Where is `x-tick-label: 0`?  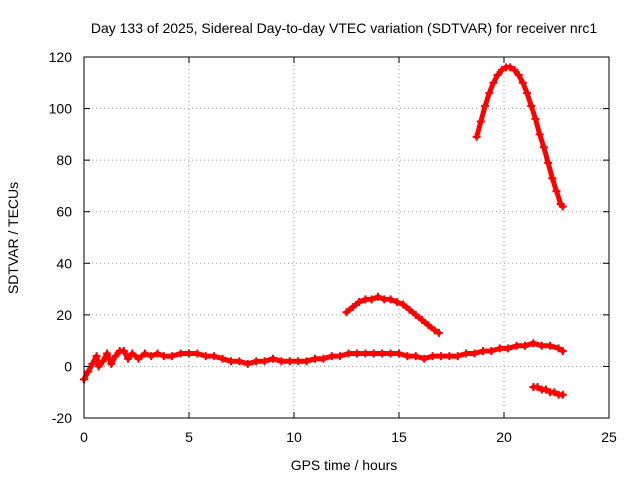 x-tick-label: 0 is located at coordinates (84, 437).